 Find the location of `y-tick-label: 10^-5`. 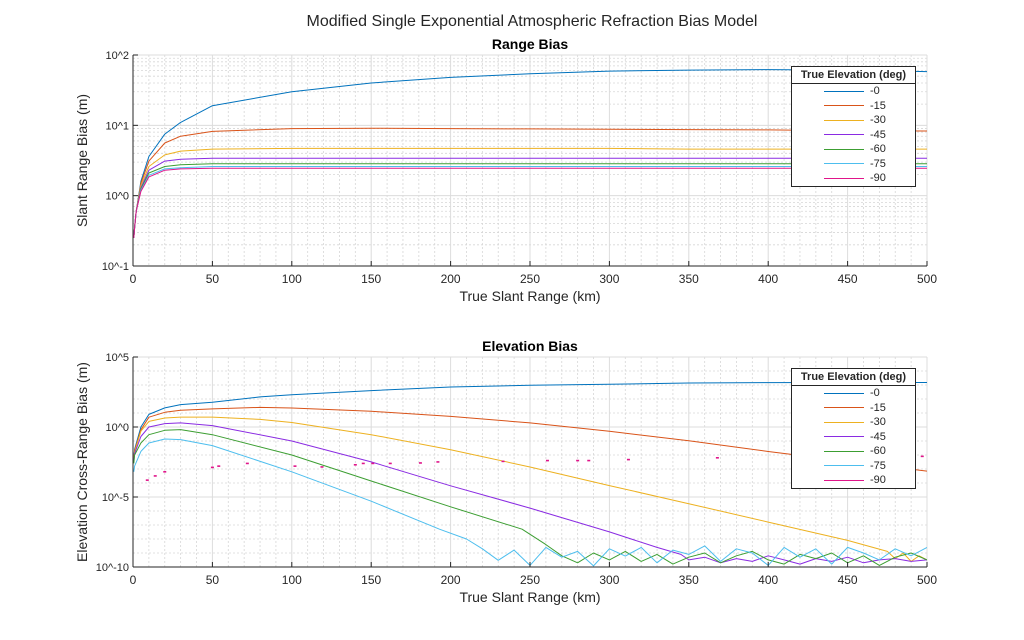

y-tick-label: 10^-5 is located at coordinates (115, 498).